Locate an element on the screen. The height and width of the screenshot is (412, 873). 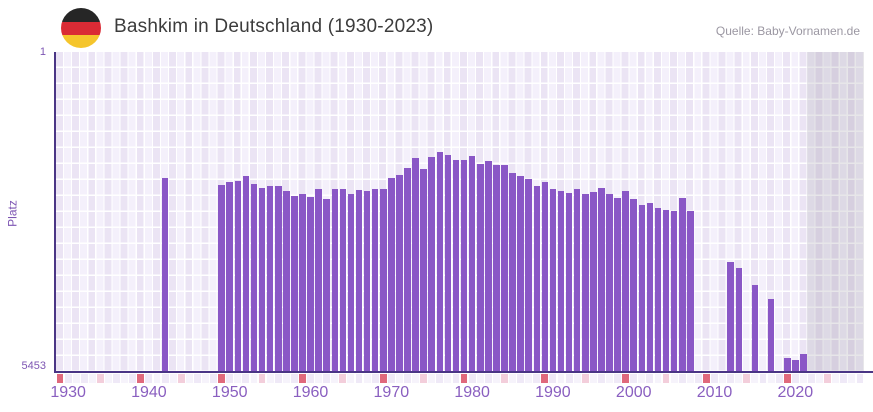
strip-square-1999 is located at coordinates (626, 378).